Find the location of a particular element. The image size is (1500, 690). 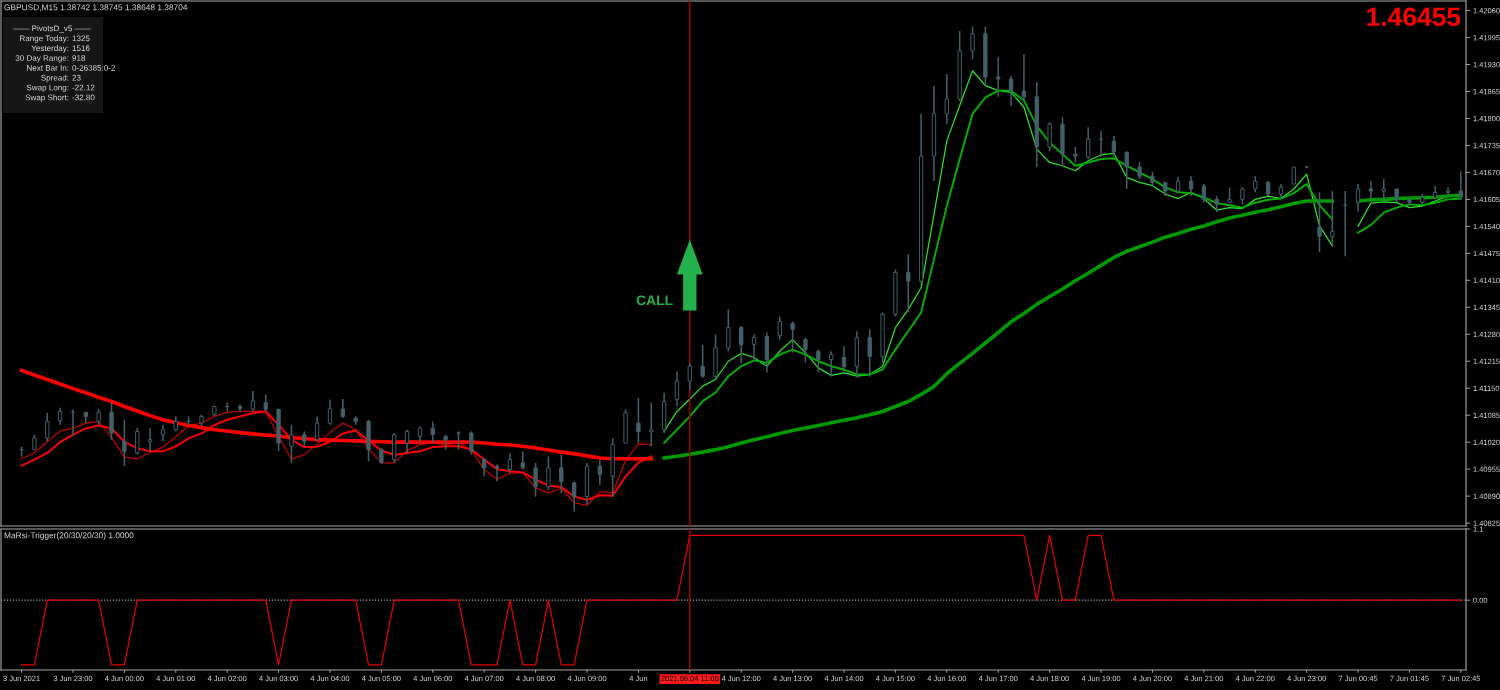

annotation: Next Bar In: is located at coordinates (48, 68).